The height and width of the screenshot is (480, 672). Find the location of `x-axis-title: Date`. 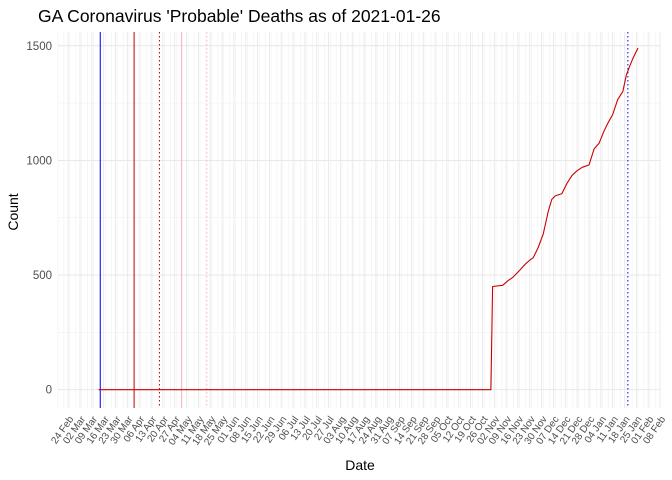

x-axis-title: Date is located at coordinates (360, 465).